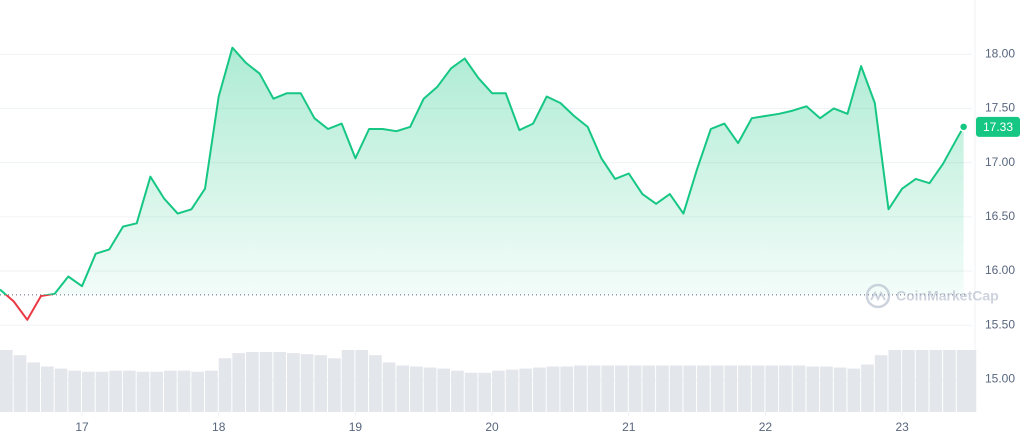 This screenshot has height=441, width=1024. What do you see at coordinates (82, 427) in the screenshot?
I see `x-tick-label: 17` at bounding box center [82, 427].